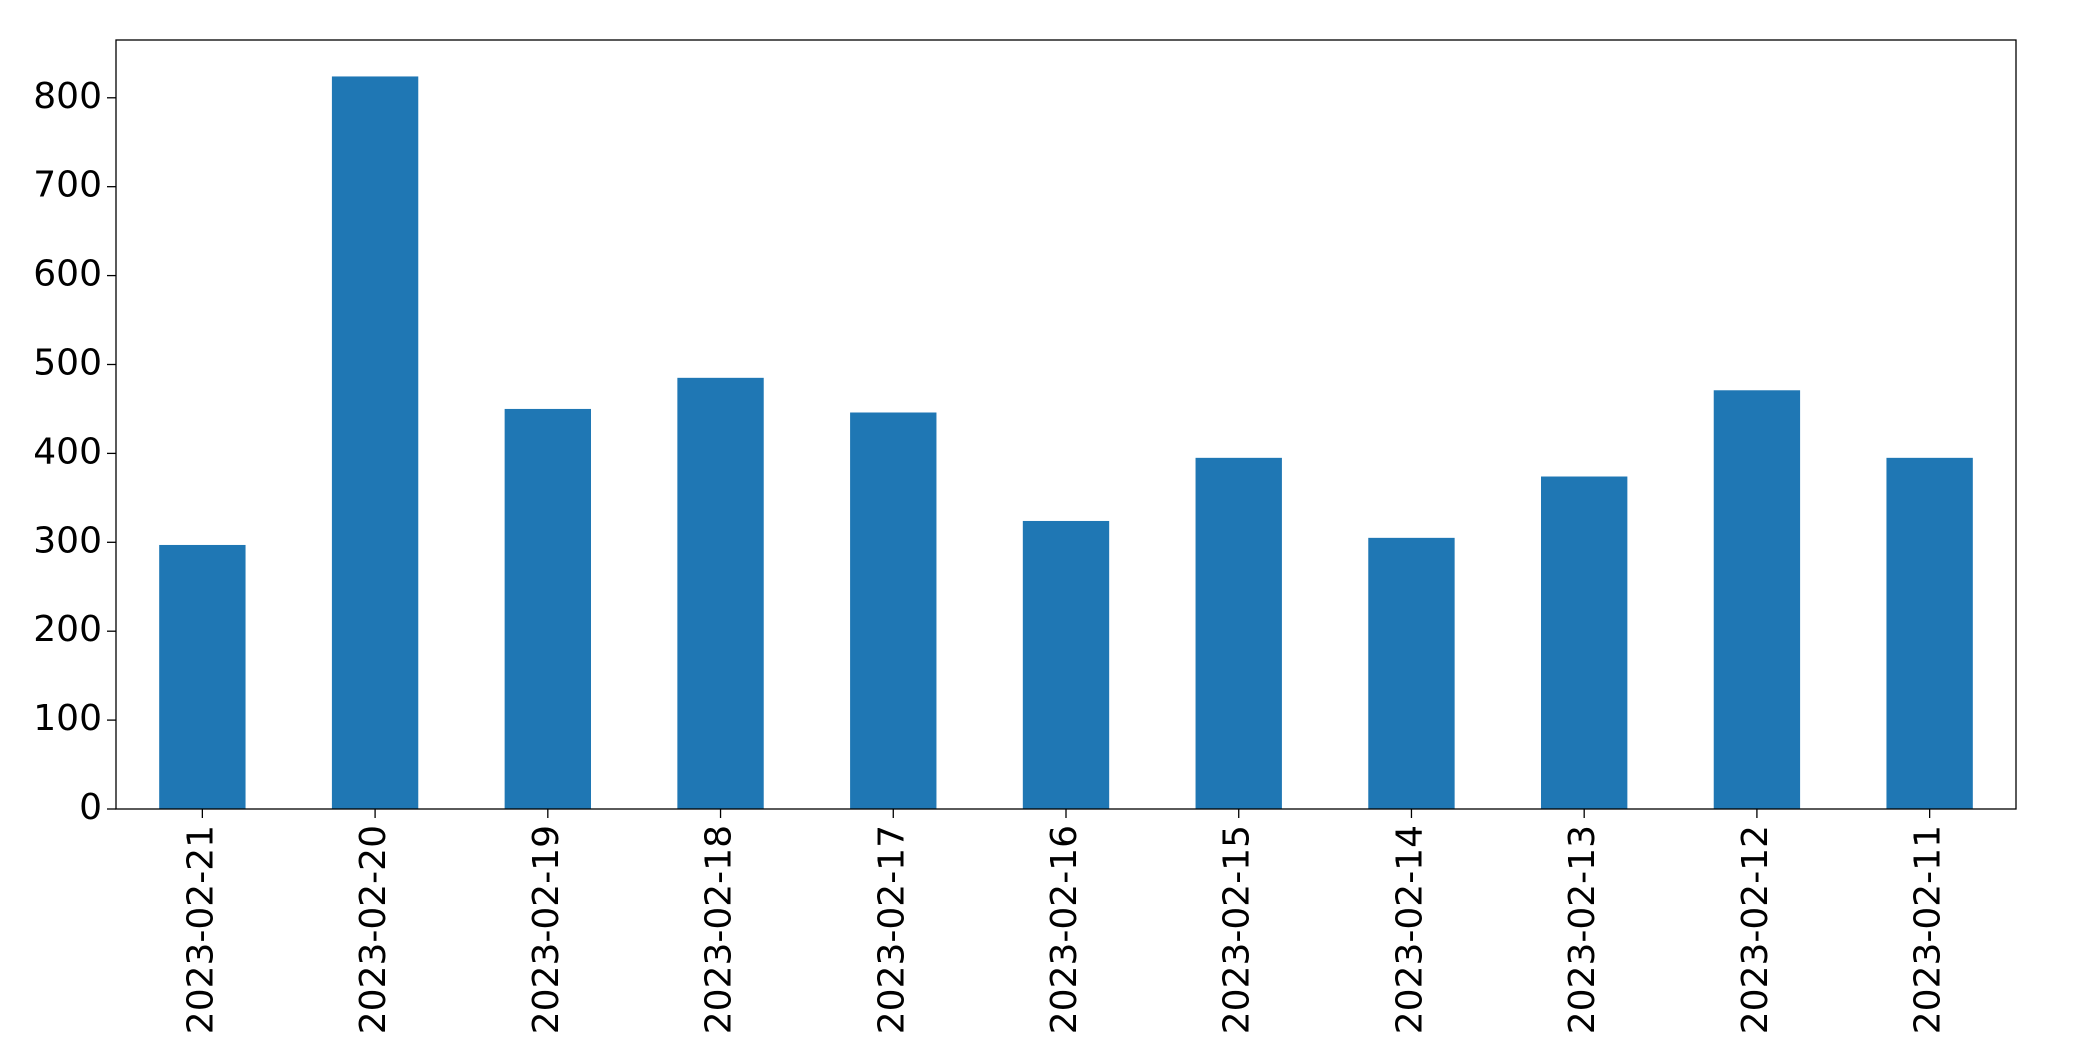  Describe the element at coordinates (1755, 929) in the screenshot. I see `x-tick-label: 2023-02-12` at that location.